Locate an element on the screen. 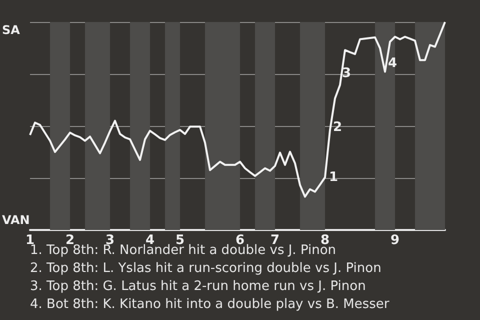  text: 4. Bot 8th: K. Kitano hit into a double play vs B. Messer is located at coordinates (210, 304).